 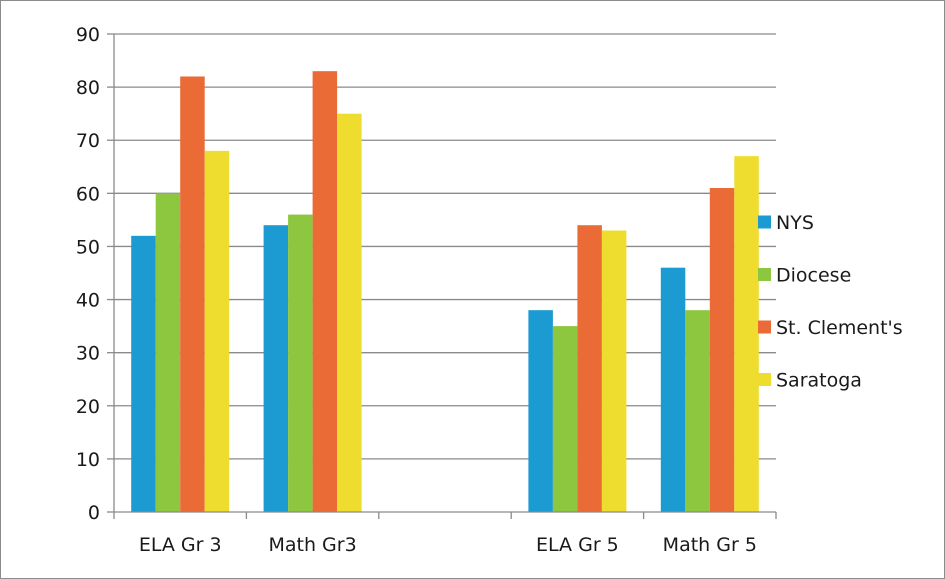 What do you see at coordinates (88, 354) in the screenshot?
I see `y-tick-label: 30` at bounding box center [88, 354].